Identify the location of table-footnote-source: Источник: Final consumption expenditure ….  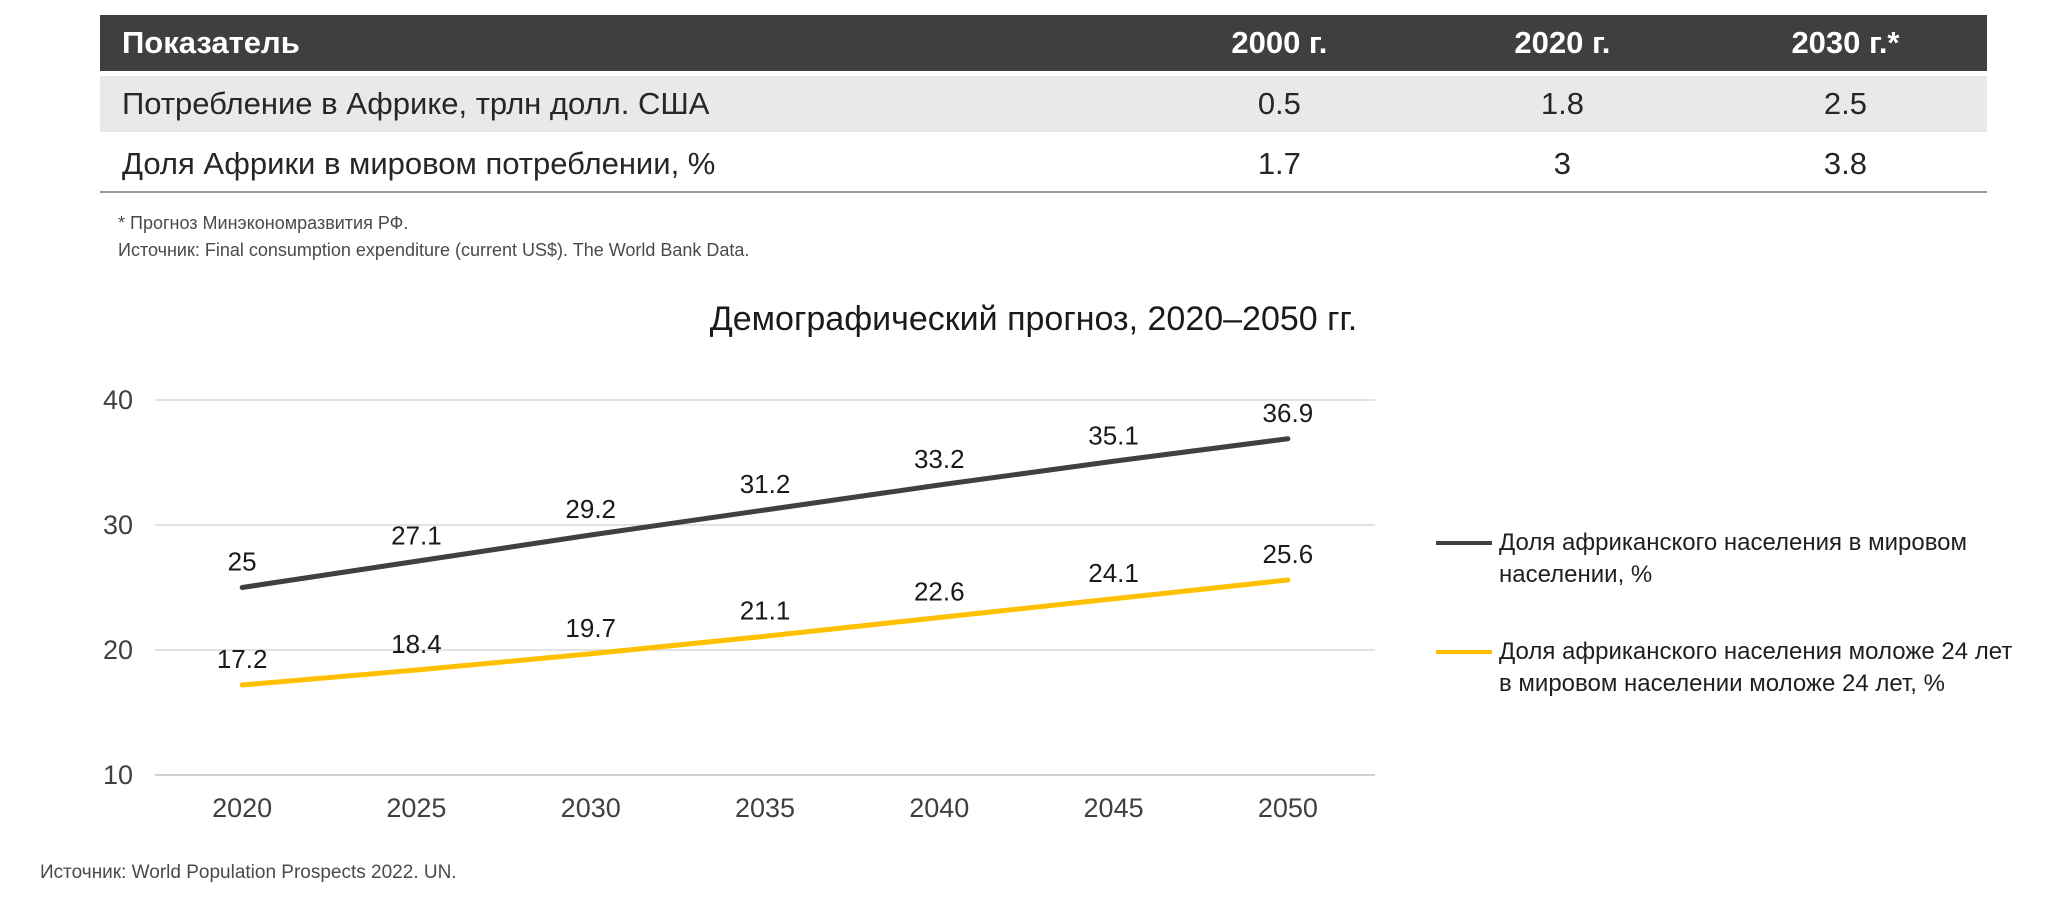
(434, 250).